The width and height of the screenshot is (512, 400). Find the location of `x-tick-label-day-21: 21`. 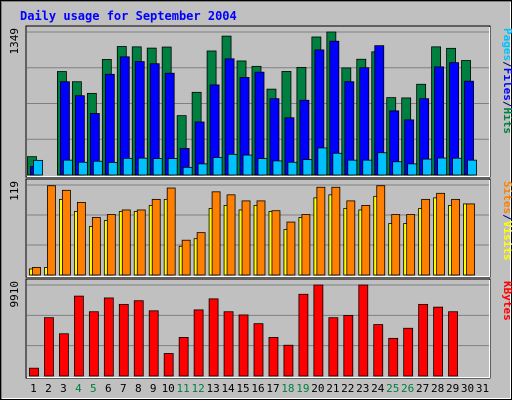

x-tick-label-day-21: 21 is located at coordinates (332, 388).